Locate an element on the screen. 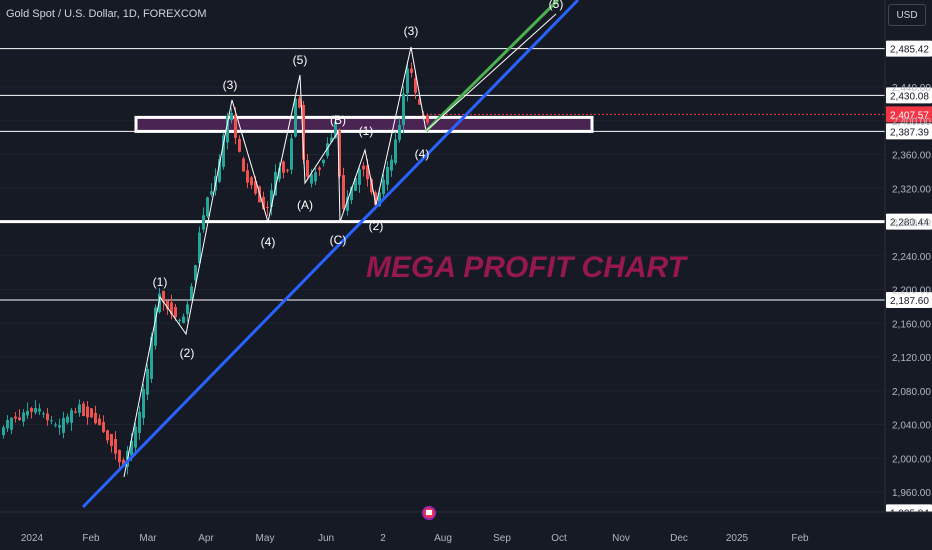  wave-label: (B) is located at coordinates (338, 120).